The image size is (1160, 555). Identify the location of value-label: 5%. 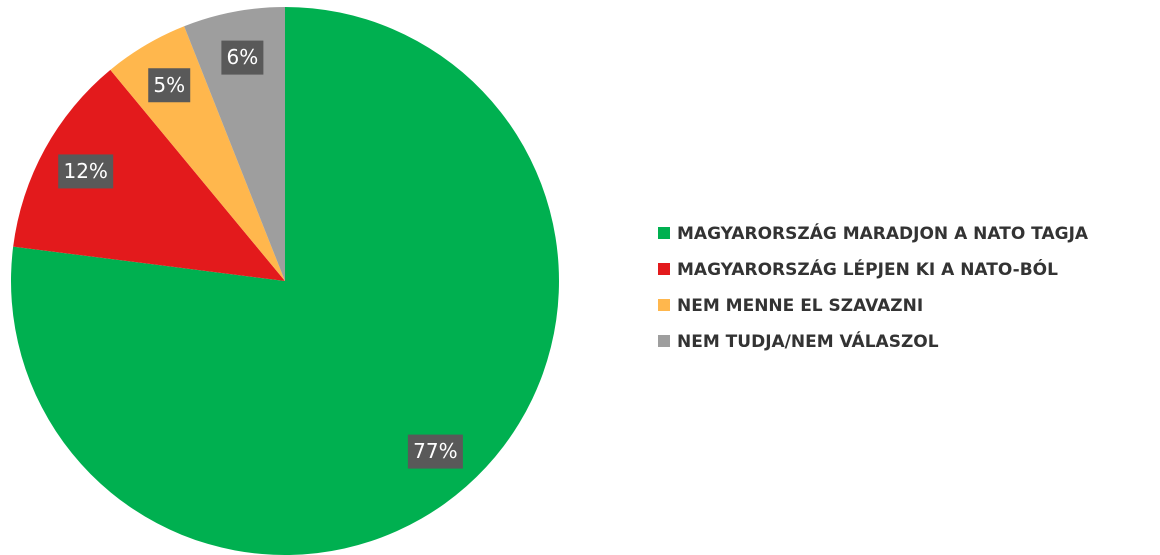
(169, 85).